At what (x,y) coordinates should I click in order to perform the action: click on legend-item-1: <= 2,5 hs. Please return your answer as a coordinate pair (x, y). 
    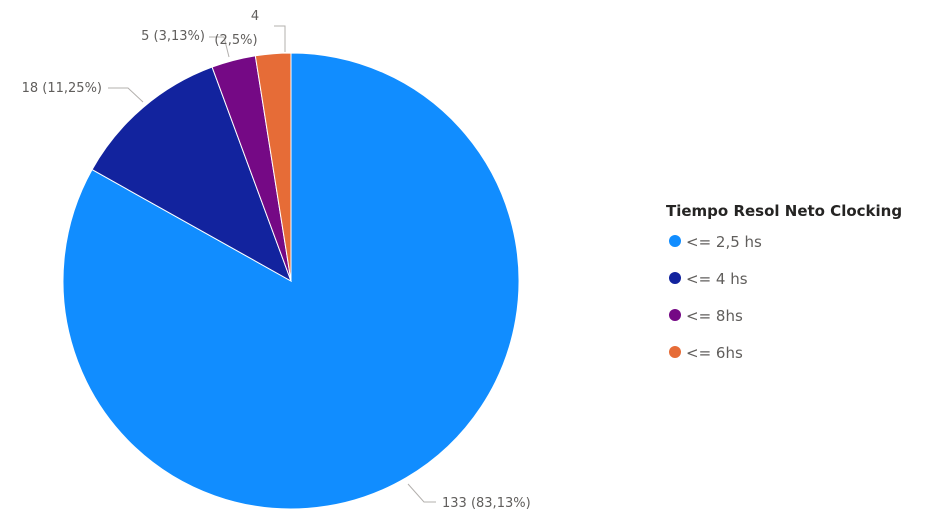
    Looking at the image, I should click on (724, 242).